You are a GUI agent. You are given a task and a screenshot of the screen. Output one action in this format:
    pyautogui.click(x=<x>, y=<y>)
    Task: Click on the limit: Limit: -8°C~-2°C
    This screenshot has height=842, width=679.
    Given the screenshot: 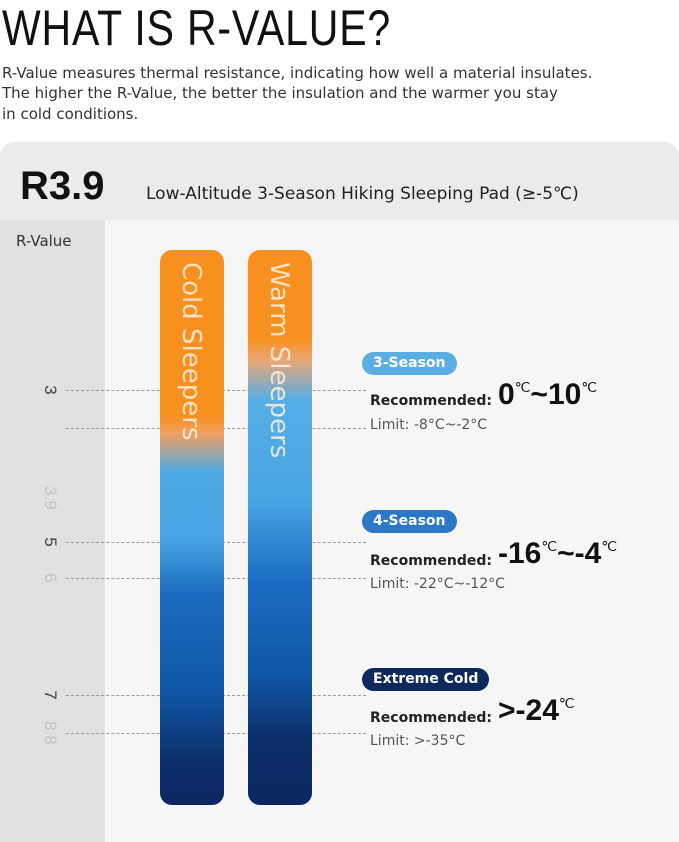 What is the action you would take?
    pyautogui.click(x=429, y=425)
    